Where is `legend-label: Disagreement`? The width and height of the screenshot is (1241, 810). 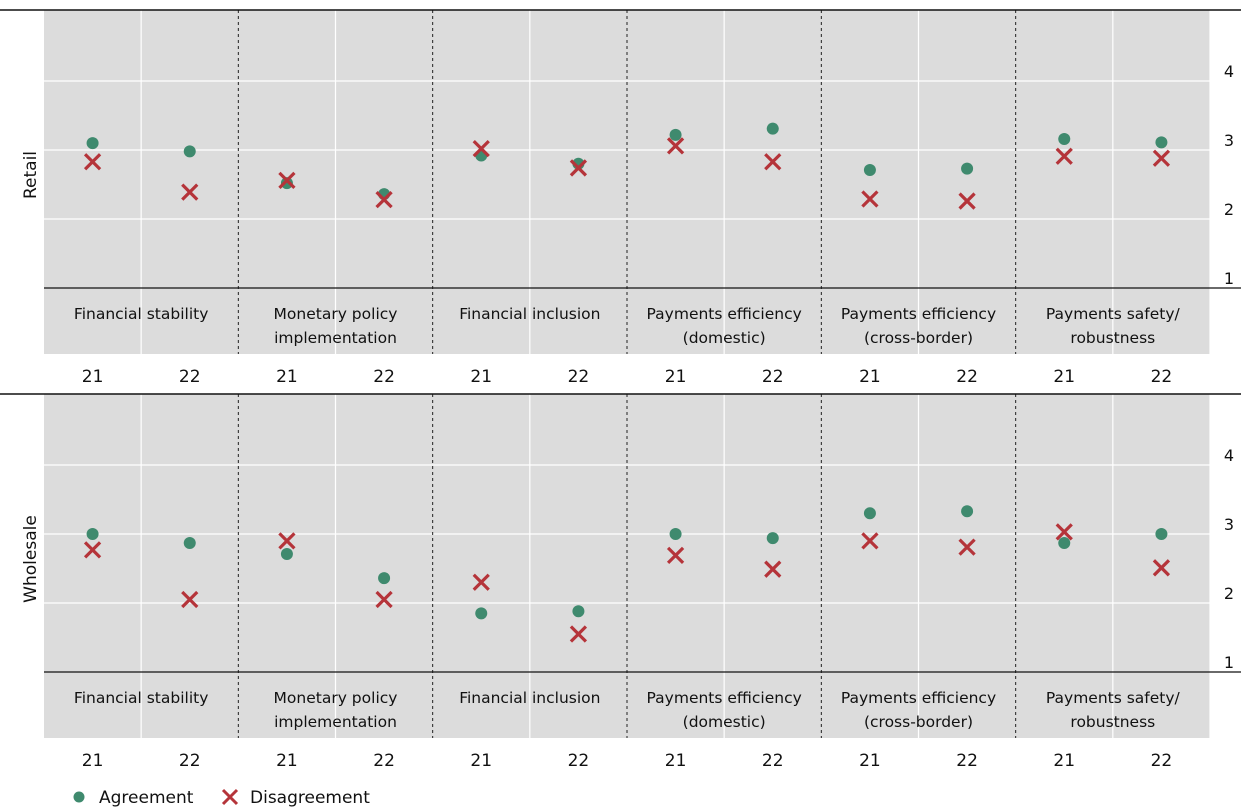
legend-label: Disagreement is located at coordinates (310, 798).